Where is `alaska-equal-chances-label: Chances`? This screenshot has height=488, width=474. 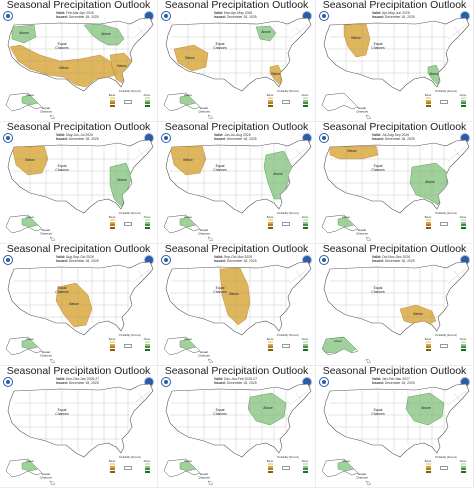 alaska-equal-chances-label: Chances is located at coordinates (204, 111).